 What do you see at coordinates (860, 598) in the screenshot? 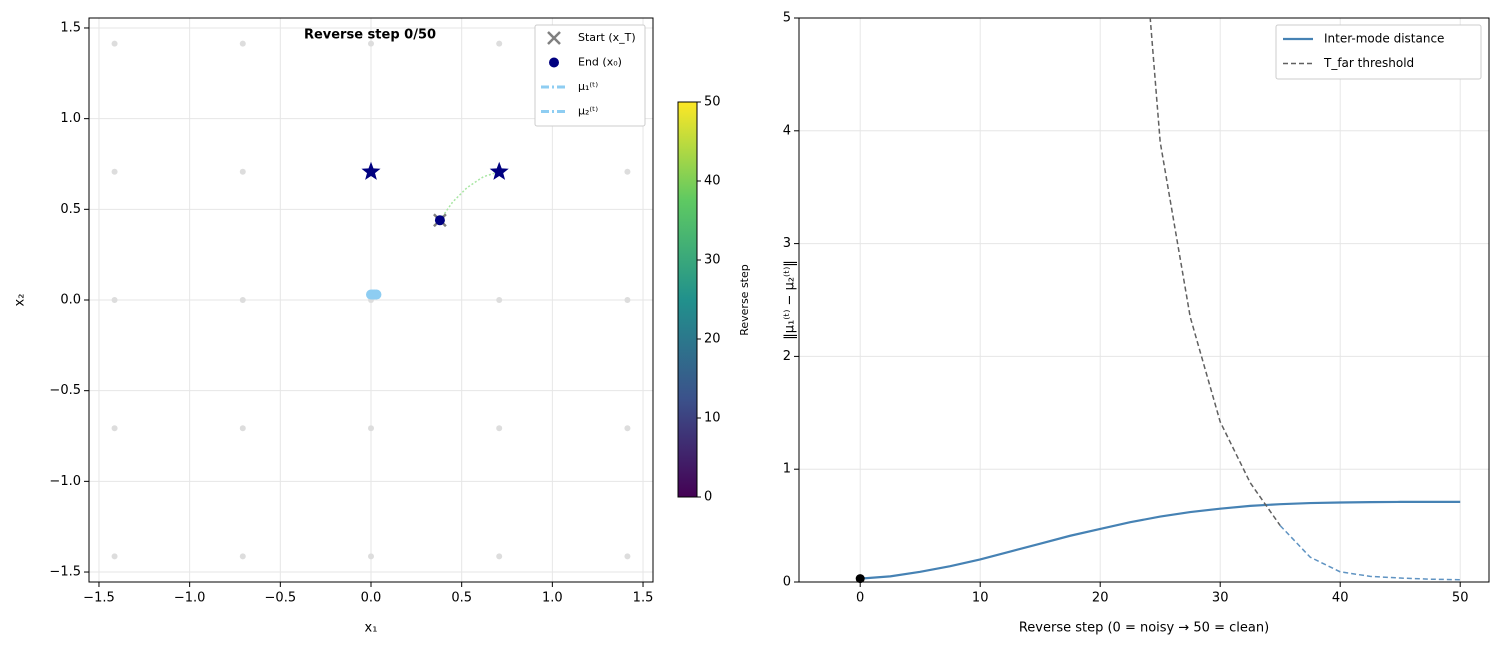
I see `x-tick-label: 0` at bounding box center [860, 598].